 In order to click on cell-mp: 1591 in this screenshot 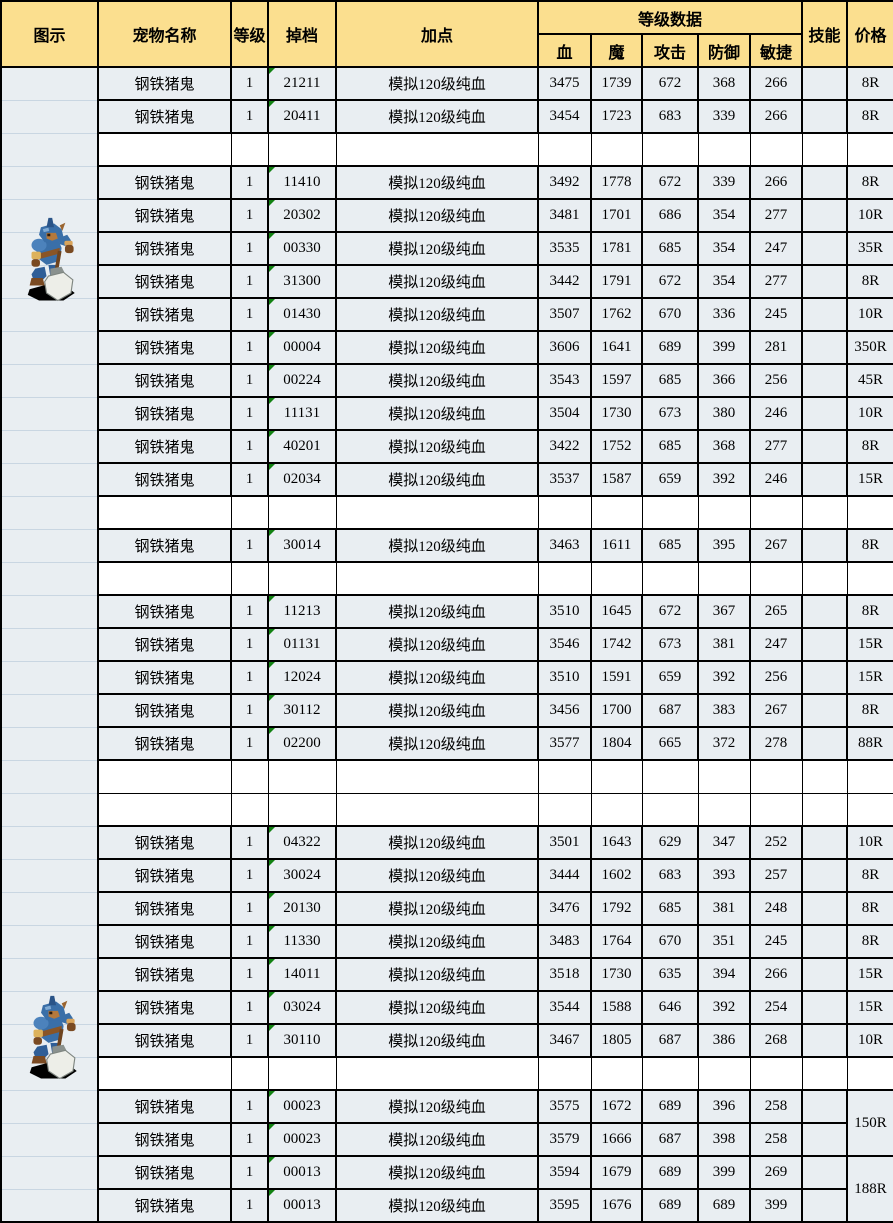, I will do `click(616, 677)`.